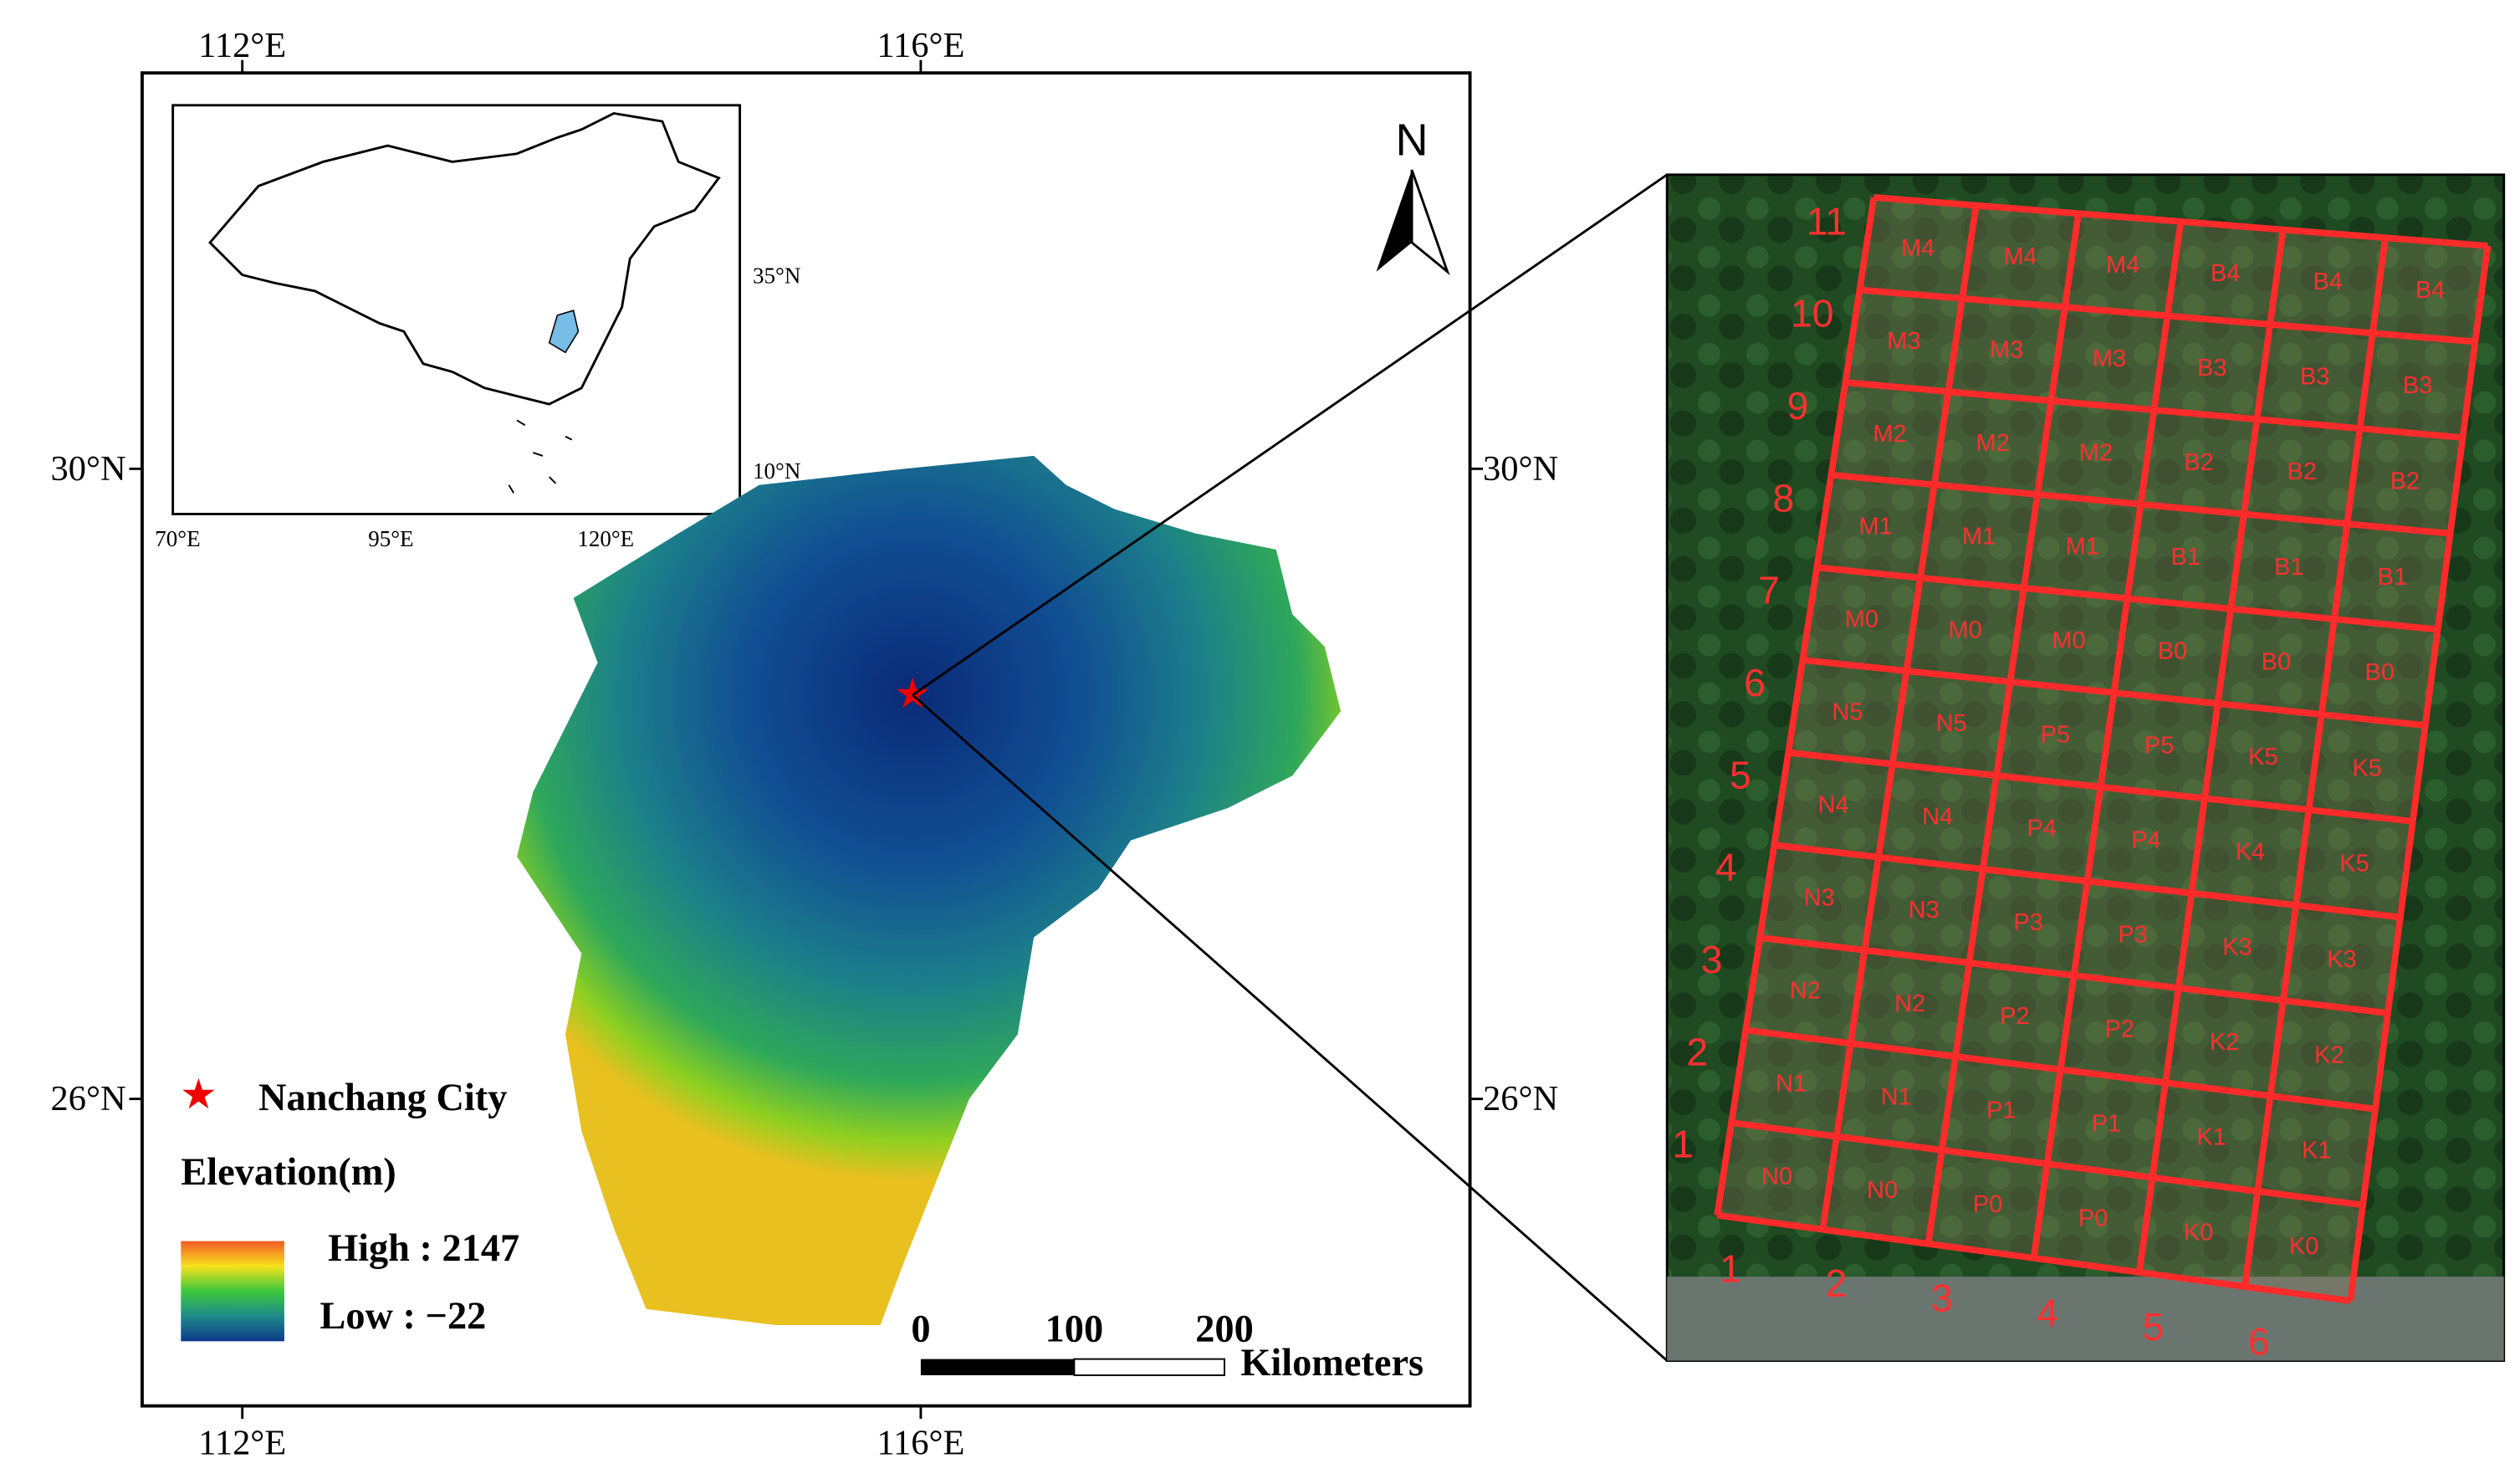  What do you see at coordinates (1791, 1083) in the screenshot?
I see `cell-label: N1` at bounding box center [1791, 1083].